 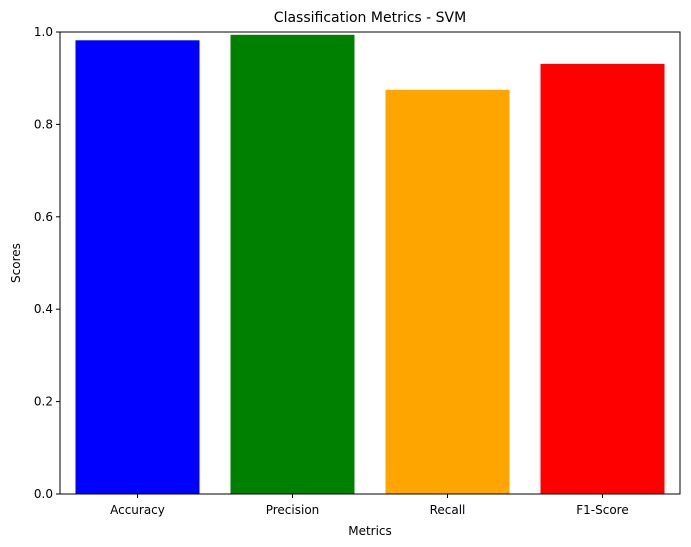 I want to click on y-tick-label: 0.0, so click(x=43, y=494).